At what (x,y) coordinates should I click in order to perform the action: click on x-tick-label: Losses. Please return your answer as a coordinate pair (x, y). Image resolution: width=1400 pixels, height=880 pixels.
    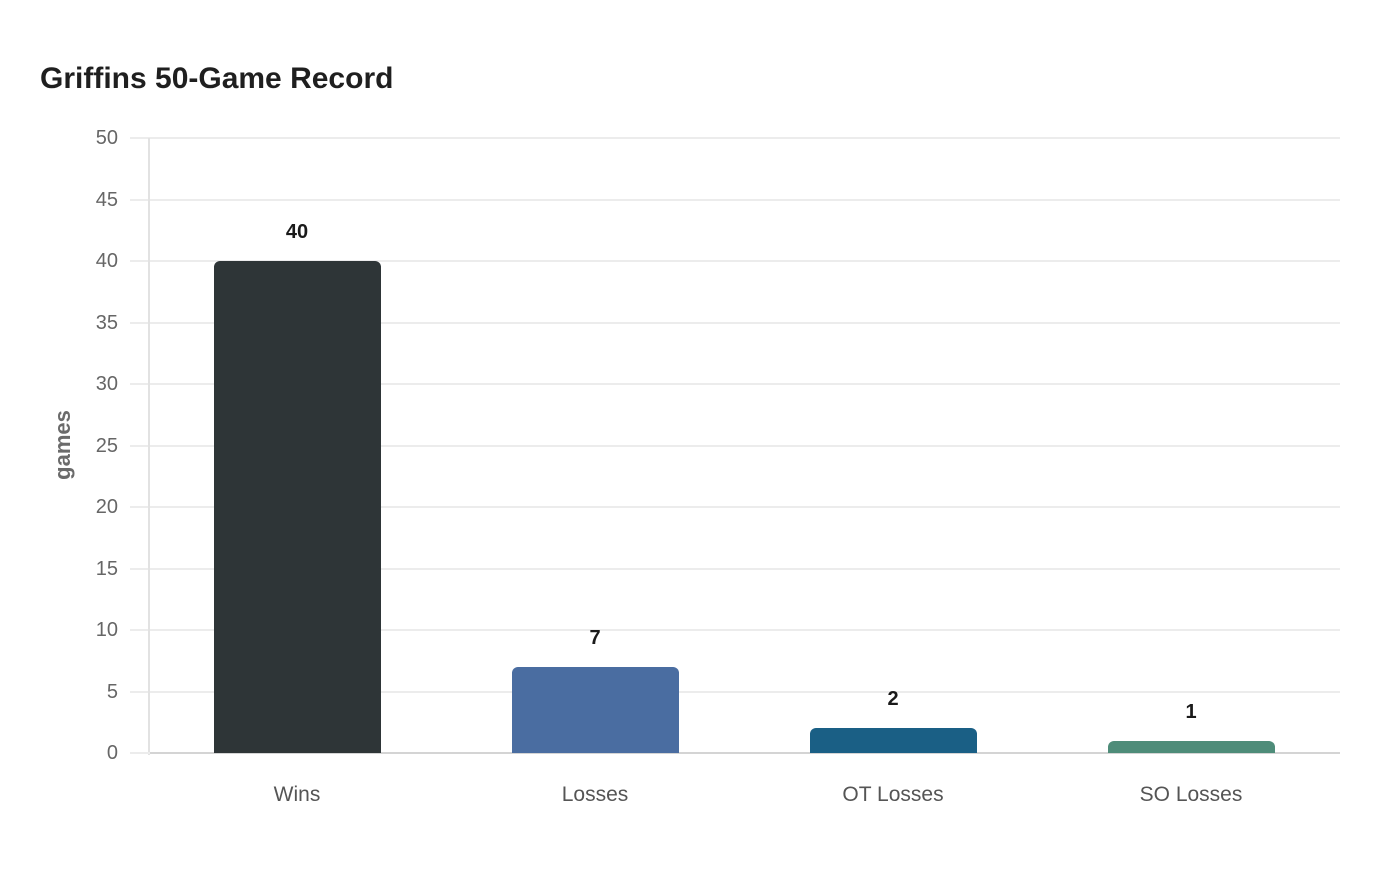
    Looking at the image, I should click on (595, 794).